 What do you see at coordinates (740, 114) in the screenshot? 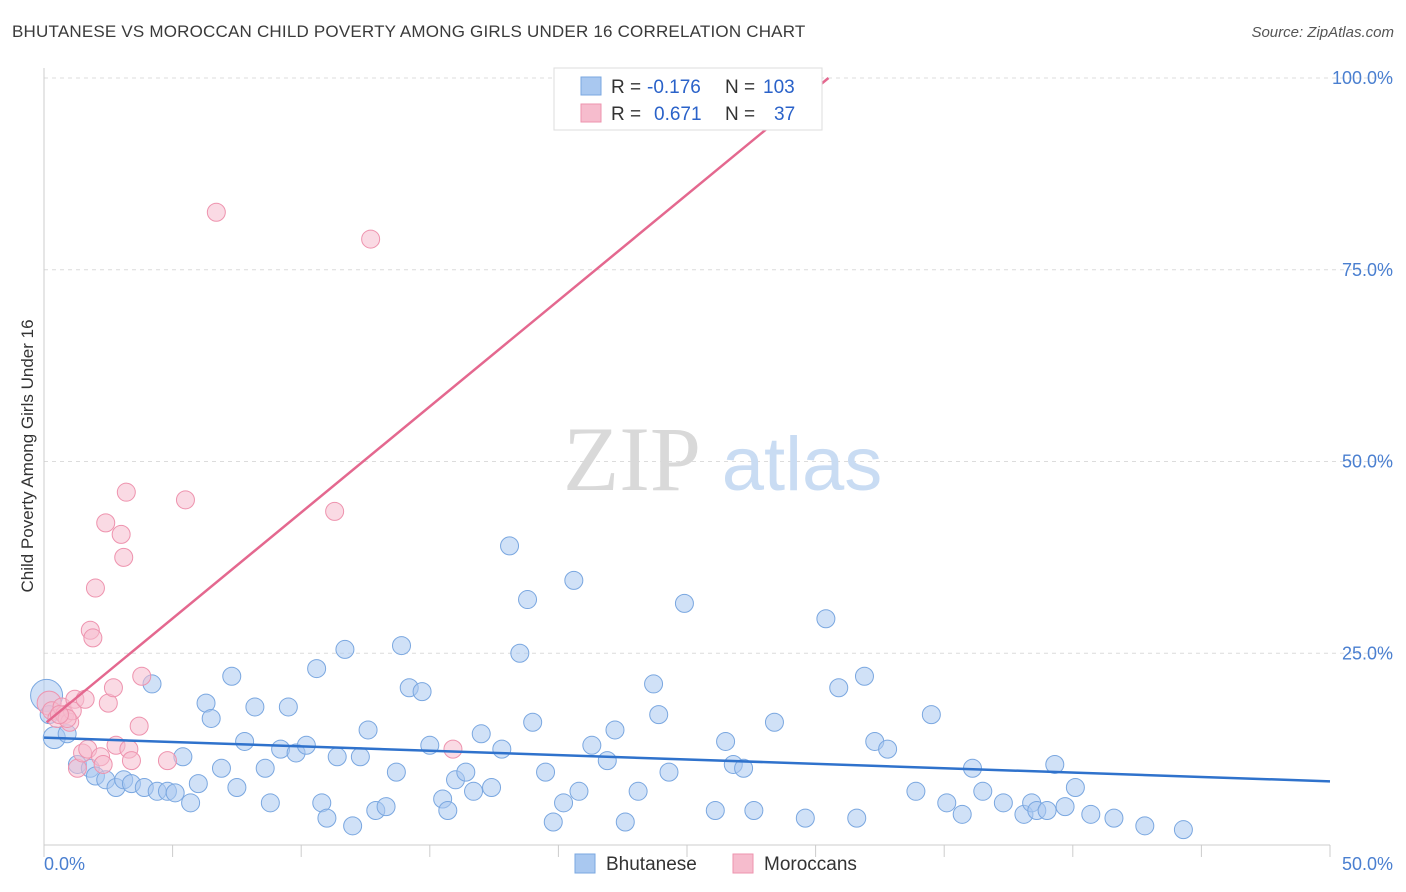
I see `legend-n-label-2: N =` at bounding box center [740, 114].